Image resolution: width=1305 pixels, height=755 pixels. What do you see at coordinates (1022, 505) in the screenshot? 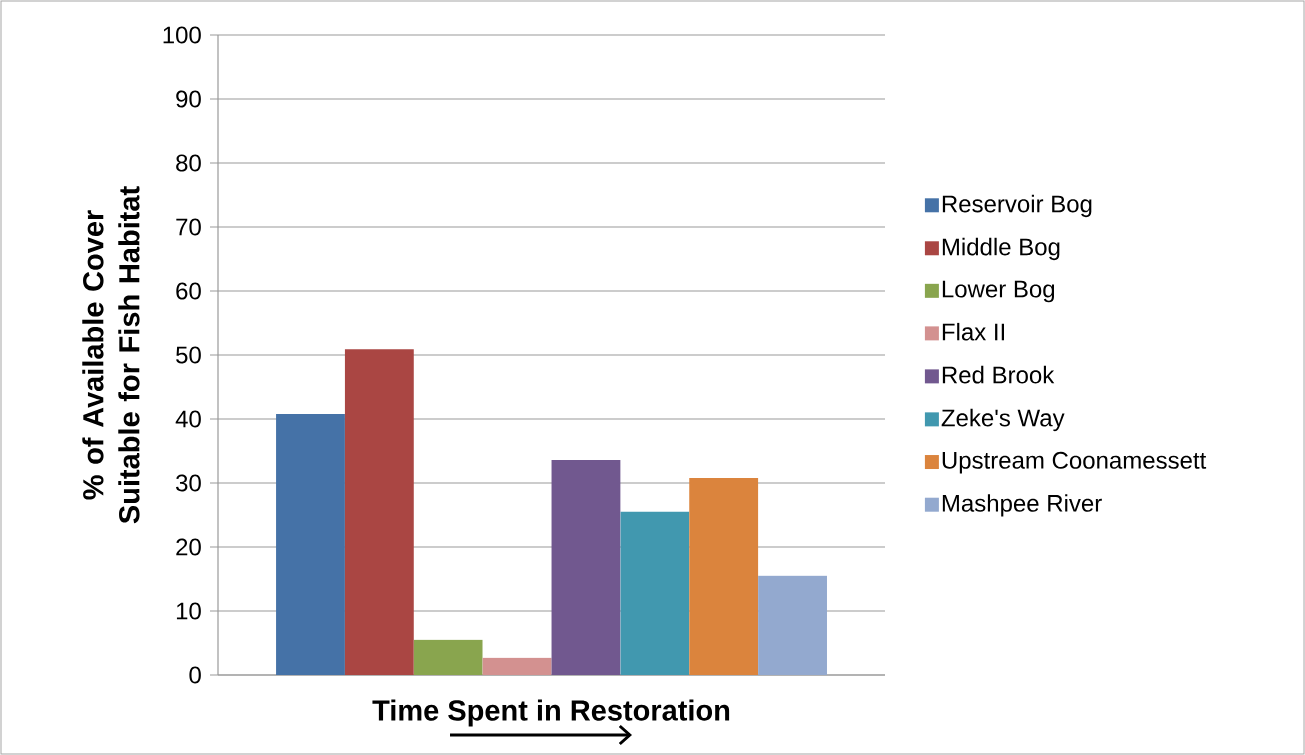
I see `legend-label: Mashpee River` at bounding box center [1022, 505].